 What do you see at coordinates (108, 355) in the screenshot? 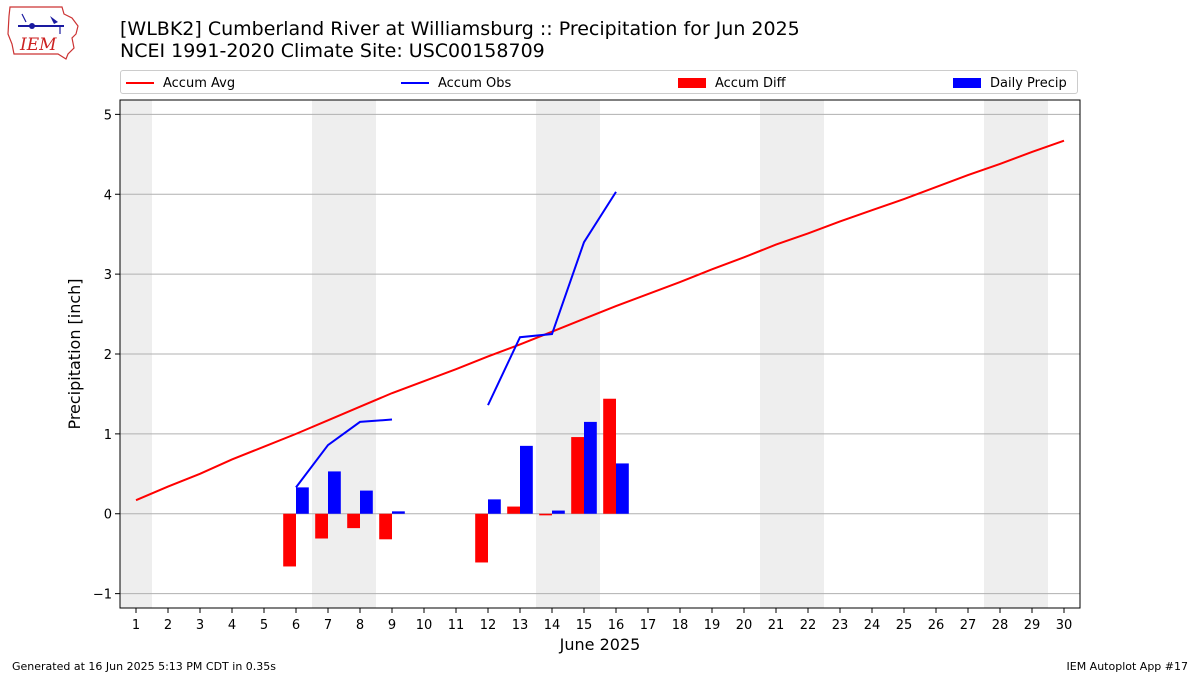
I see `y-tick-label: 2` at bounding box center [108, 355].